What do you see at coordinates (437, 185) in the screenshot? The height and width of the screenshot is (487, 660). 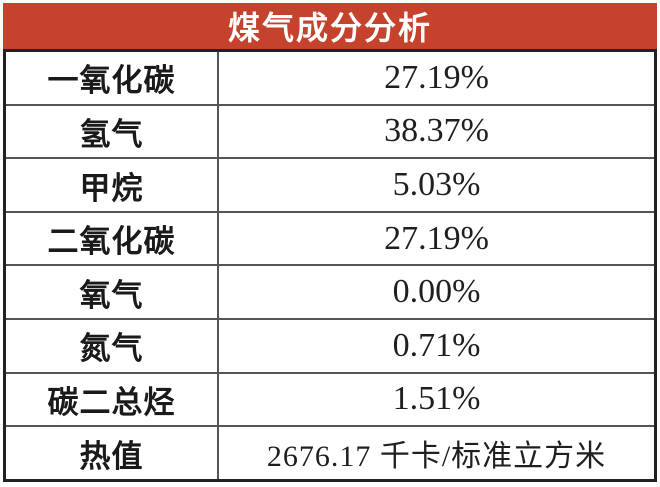 I see `component-value: 5.03%` at bounding box center [437, 185].